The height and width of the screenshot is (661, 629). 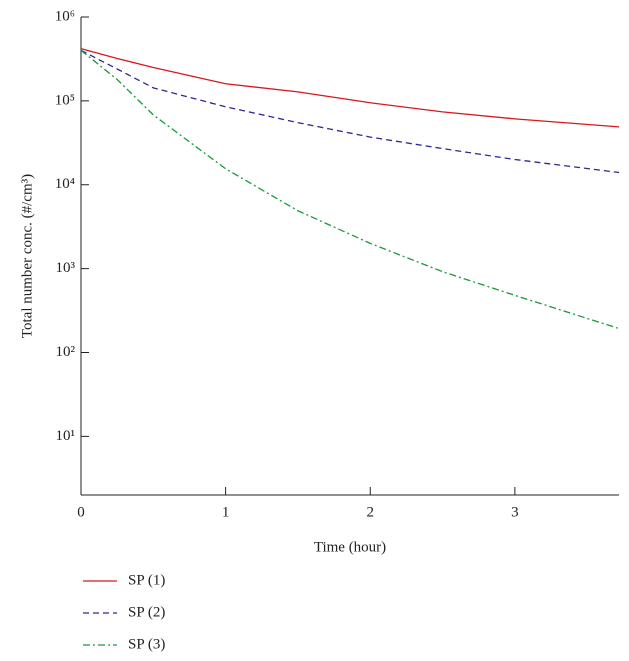 What do you see at coordinates (65, 184) in the screenshot?
I see `y-tick-label: 10⁴` at bounding box center [65, 184].